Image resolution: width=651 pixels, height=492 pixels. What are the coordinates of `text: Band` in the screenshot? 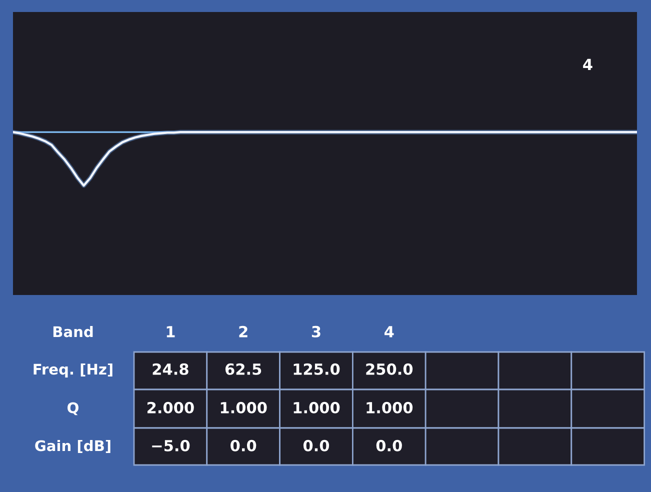 It's located at (73, 332).